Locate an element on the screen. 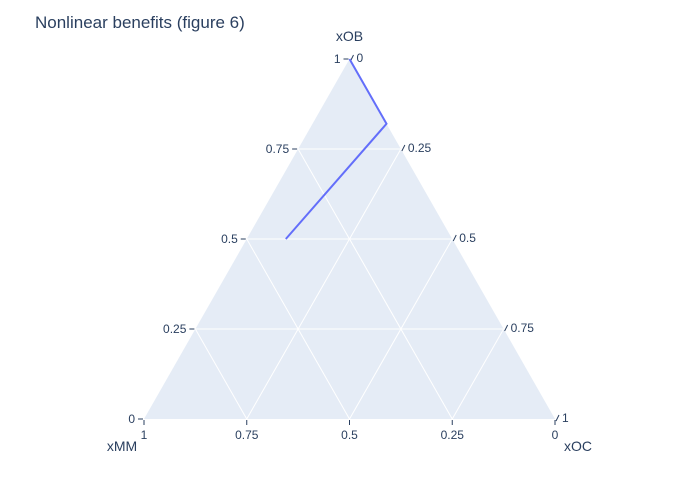 This screenshot has height=500, width=700. tick-label-xMM: 0 is located at coordinates (555, 435).